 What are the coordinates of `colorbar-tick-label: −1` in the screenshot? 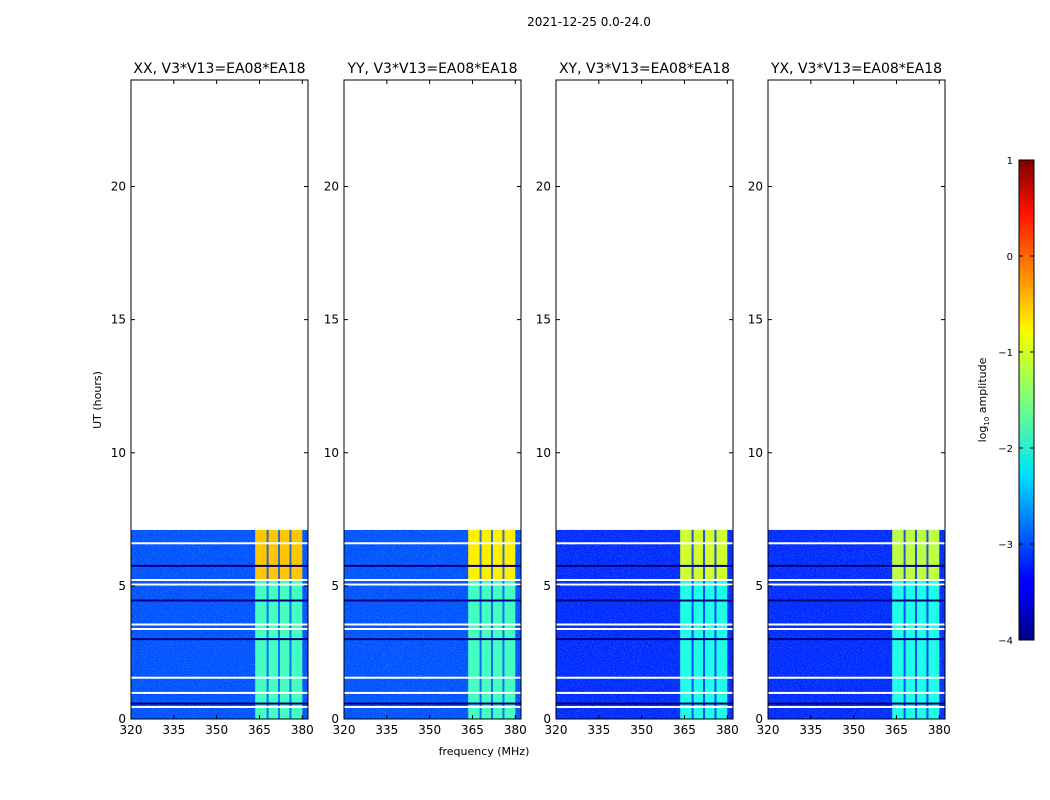 It's located at (1005, 353).